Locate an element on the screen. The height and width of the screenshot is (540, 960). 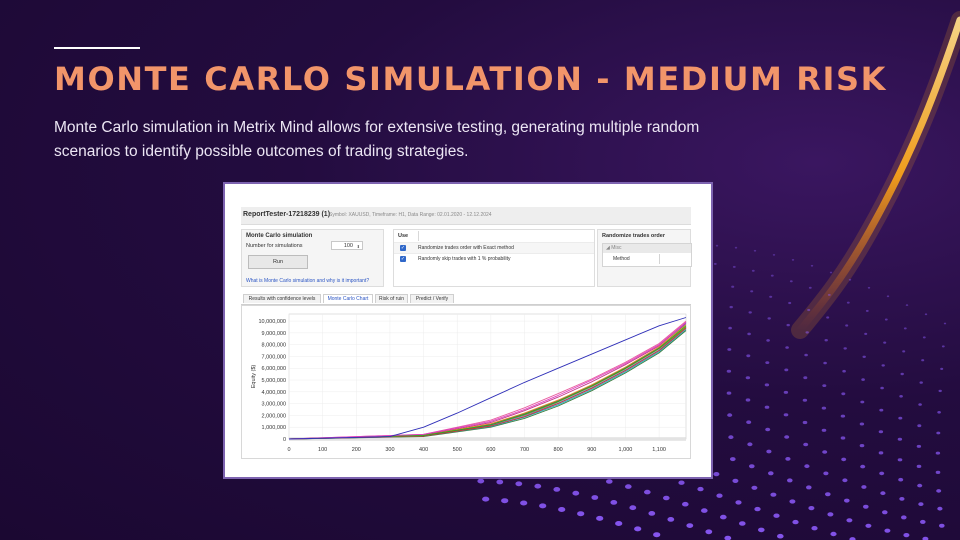
tab-monte-carlo-chart: Monte Carlo Chart is located at coordinates (348, 298).